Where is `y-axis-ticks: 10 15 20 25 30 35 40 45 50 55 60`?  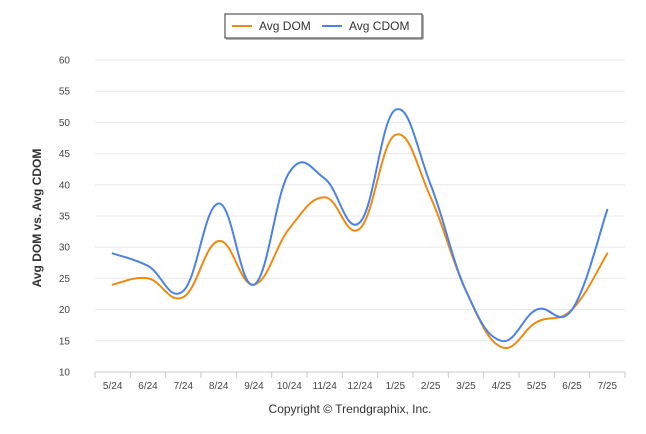 y-axis-ticks: 10 15 20 25 30 35 40 45 50 55 60 is located at coordinates (65, 217).